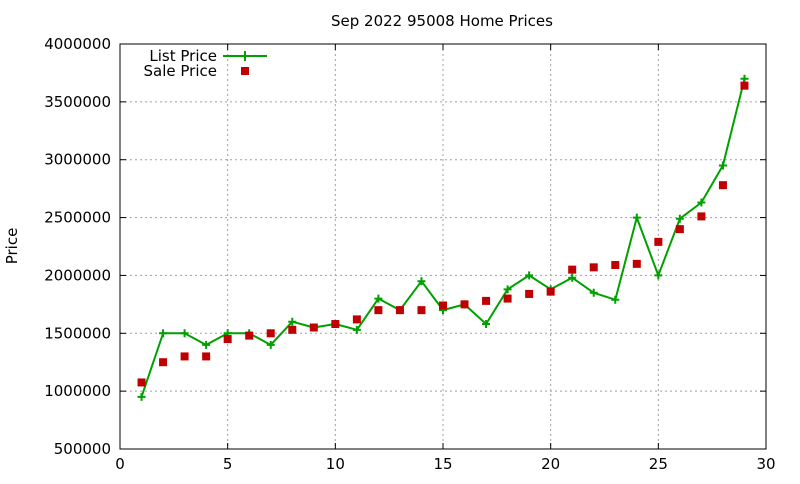 Image resolution: width=800 pixels, height=484 pixels. Describe the element at coordinates (12, 246) in the screenshot. I see `y-axis-label: Price` at that location.